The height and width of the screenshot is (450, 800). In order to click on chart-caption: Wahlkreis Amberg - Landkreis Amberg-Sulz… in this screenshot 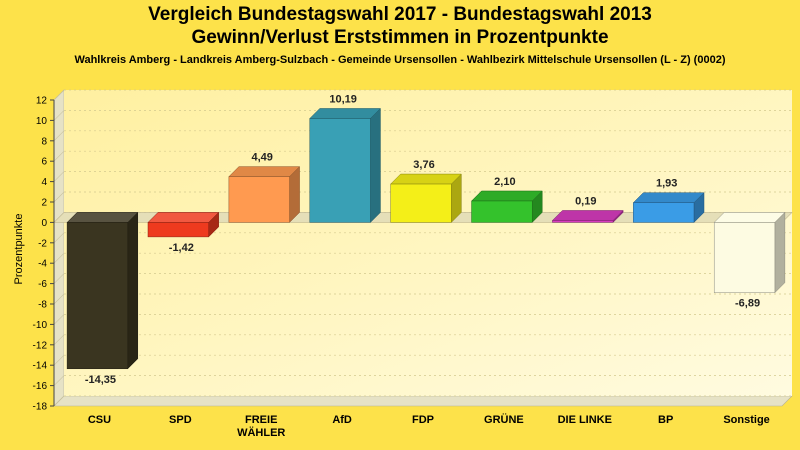, I will do `click(400, 60)`.